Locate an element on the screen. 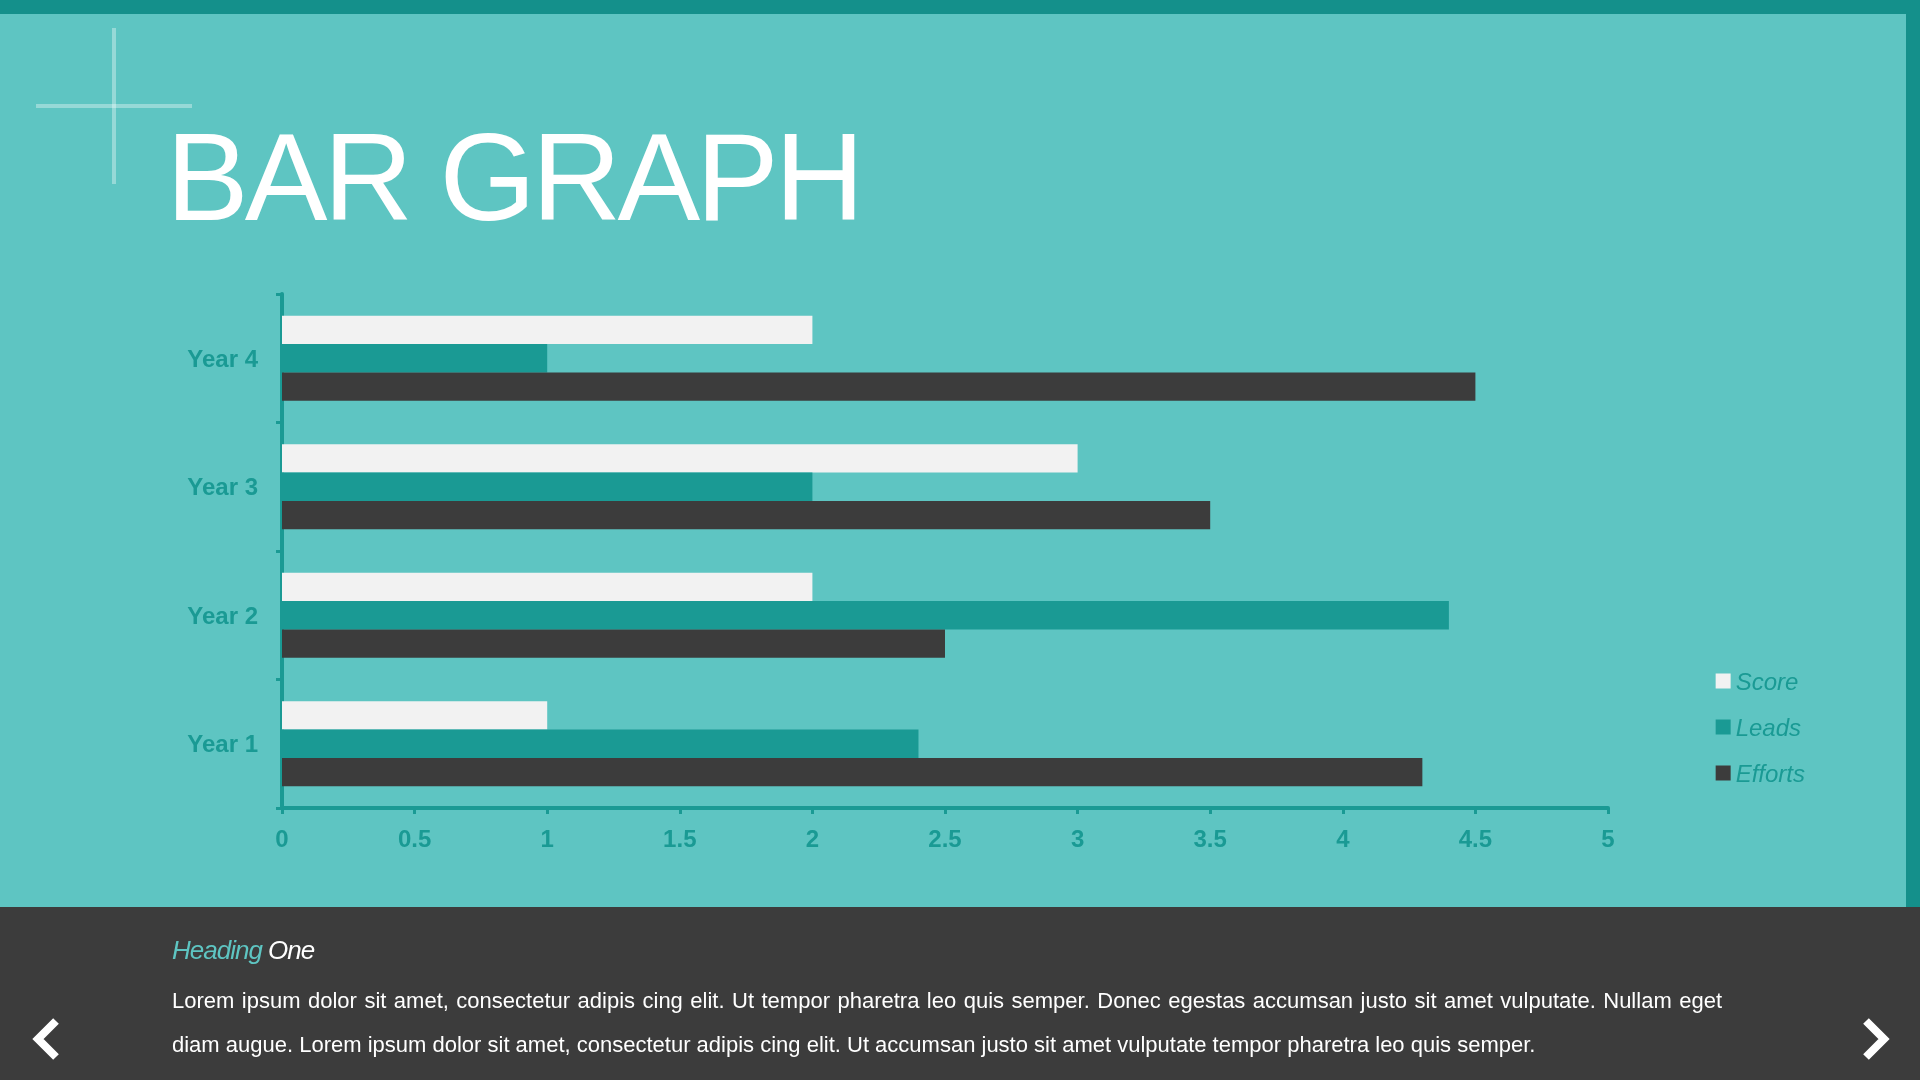 The height and width of the screenshot is (1080, 1920). x-tick-label: 3.5 is located at coordinates (1210, 838).